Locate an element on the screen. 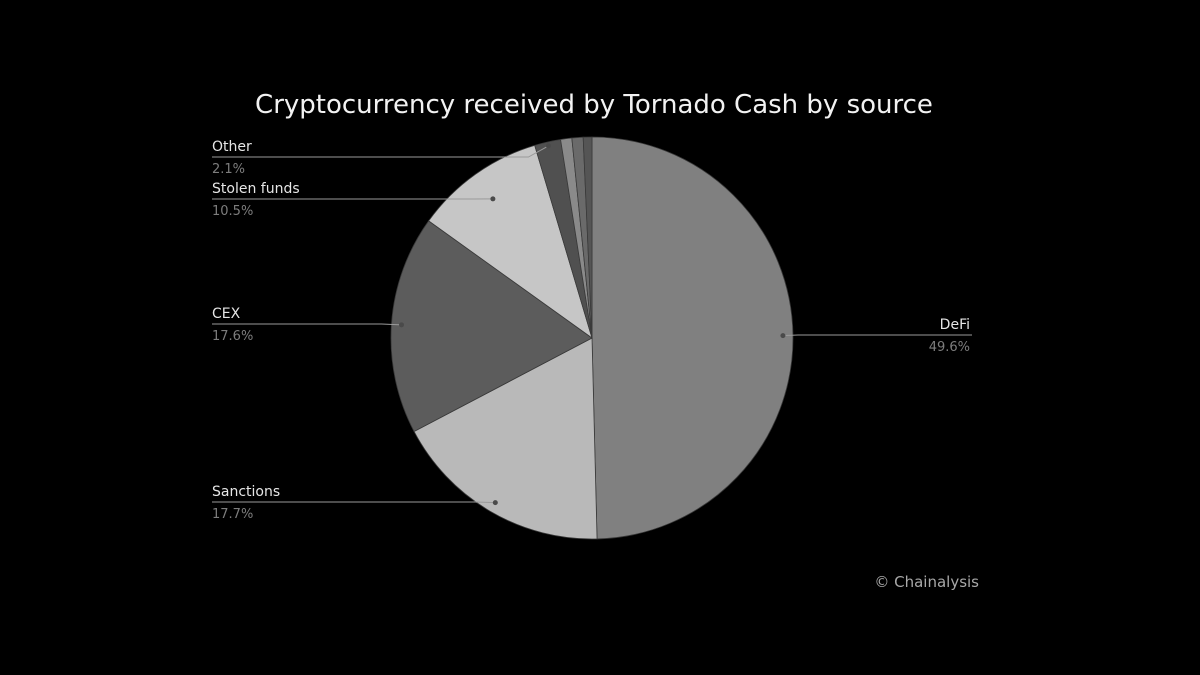 Image resolution: width=1200 pixels, height=675 pixels. leader-line-sanctions is located at coordinates (354, 502).